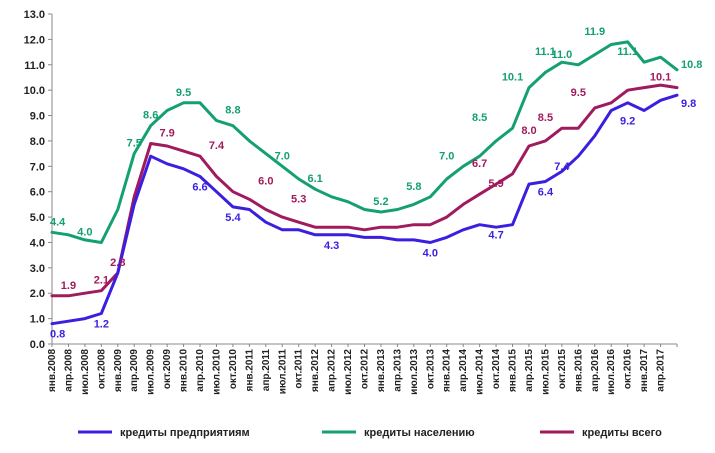 Image resolution: width=715 pixels, height=453 pixels. I want to click on x-tick-label: июл.2008, so click(85, 372).